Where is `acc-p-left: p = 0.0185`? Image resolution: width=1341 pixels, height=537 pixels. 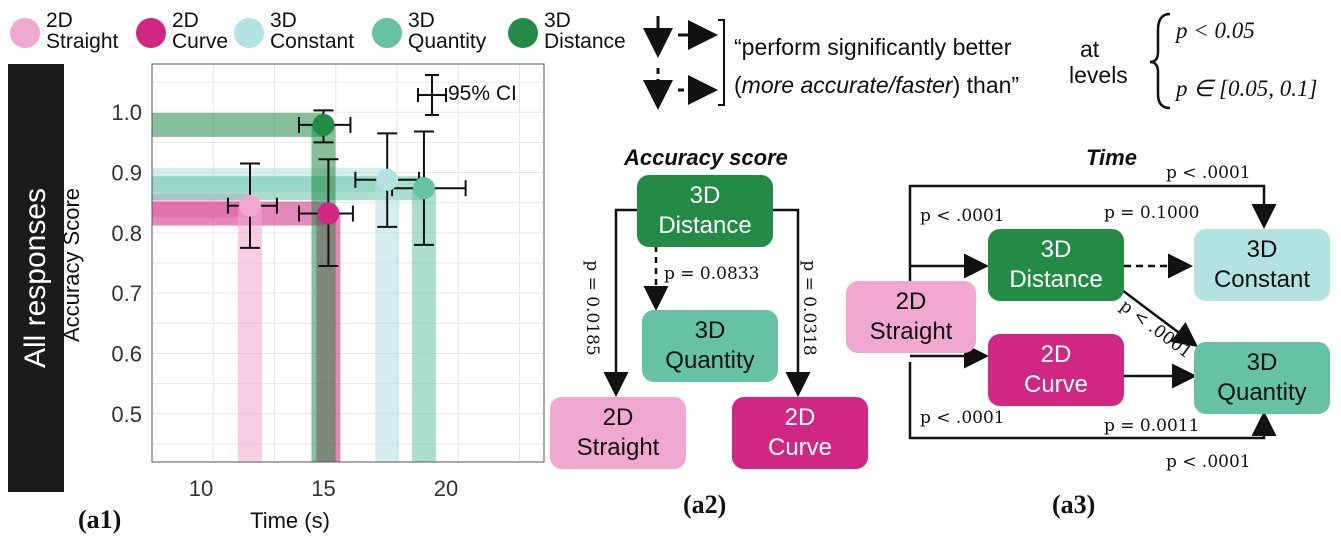 acc-p-left: p = 0.0185 is located at coordinates (592, 308).